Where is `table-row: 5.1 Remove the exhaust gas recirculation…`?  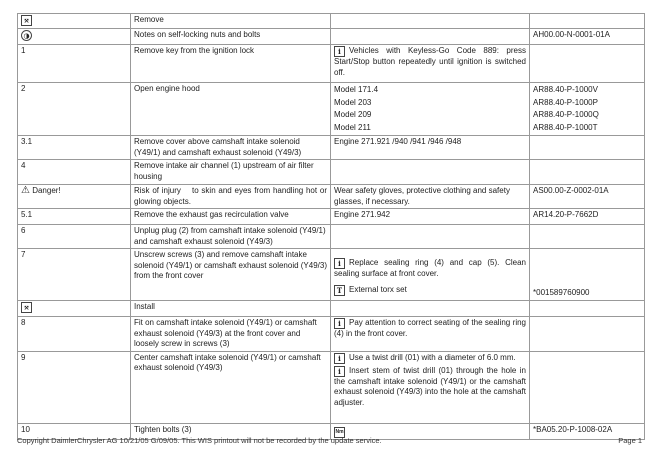 table-row: 5.1 Remove the exhaust gas recirculation… is located at coordinates (331, 216).